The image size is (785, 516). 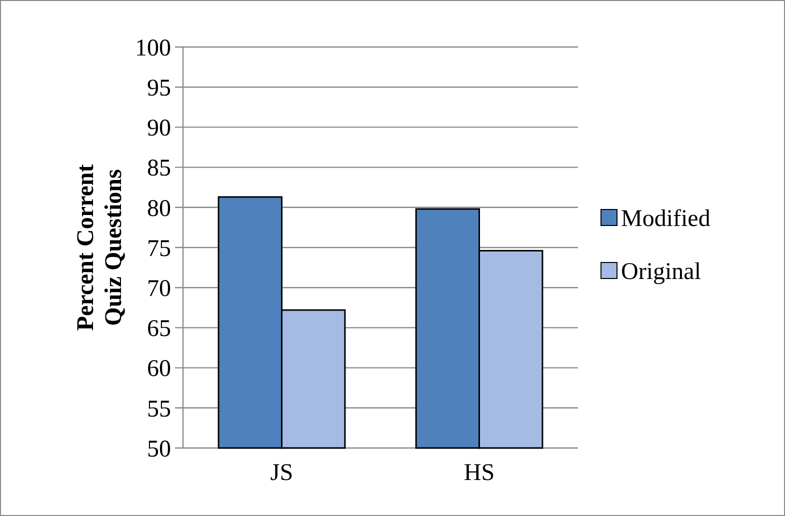 What do you see at coordinates (159, 89) in the screenshot?
I see `y-tick-label: 95` at bounding box center [159, 89].